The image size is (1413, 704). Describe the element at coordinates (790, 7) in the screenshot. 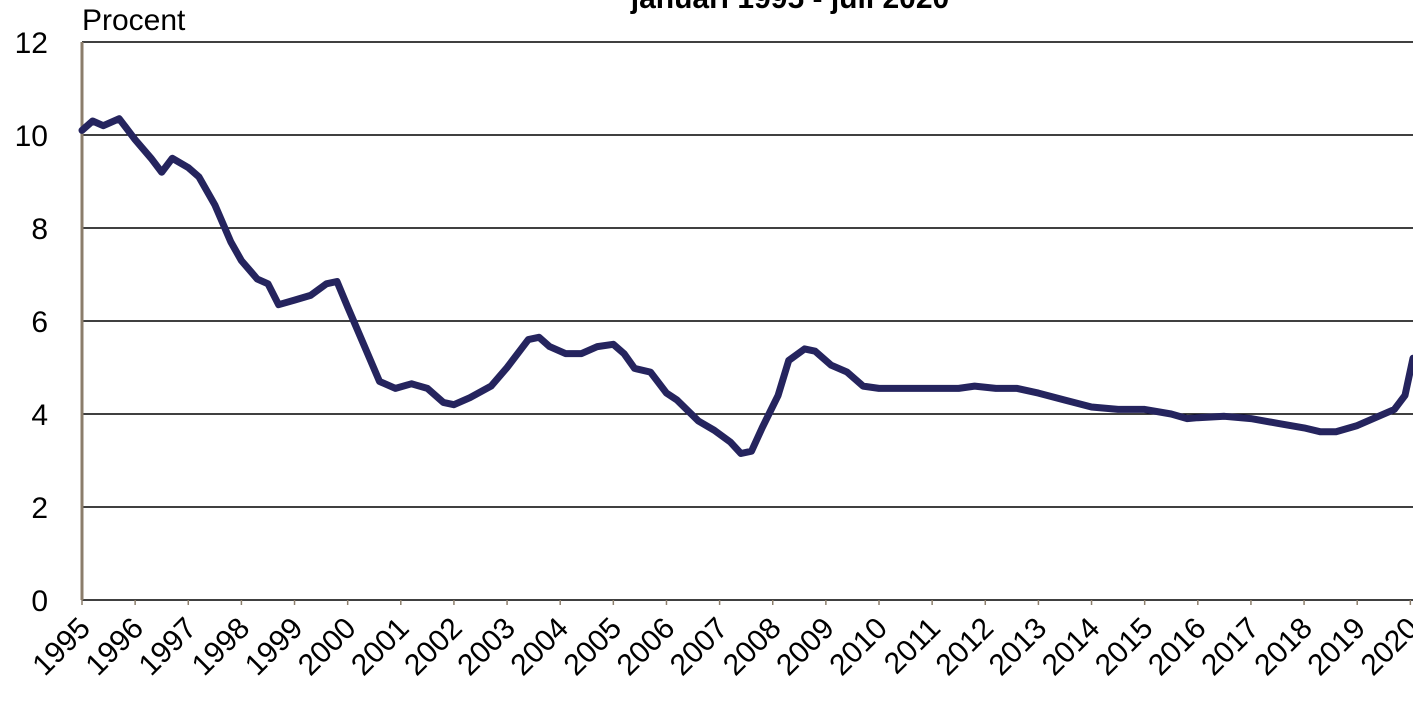

I see `chart-title: januari 1995 - juli 2020` at that location.